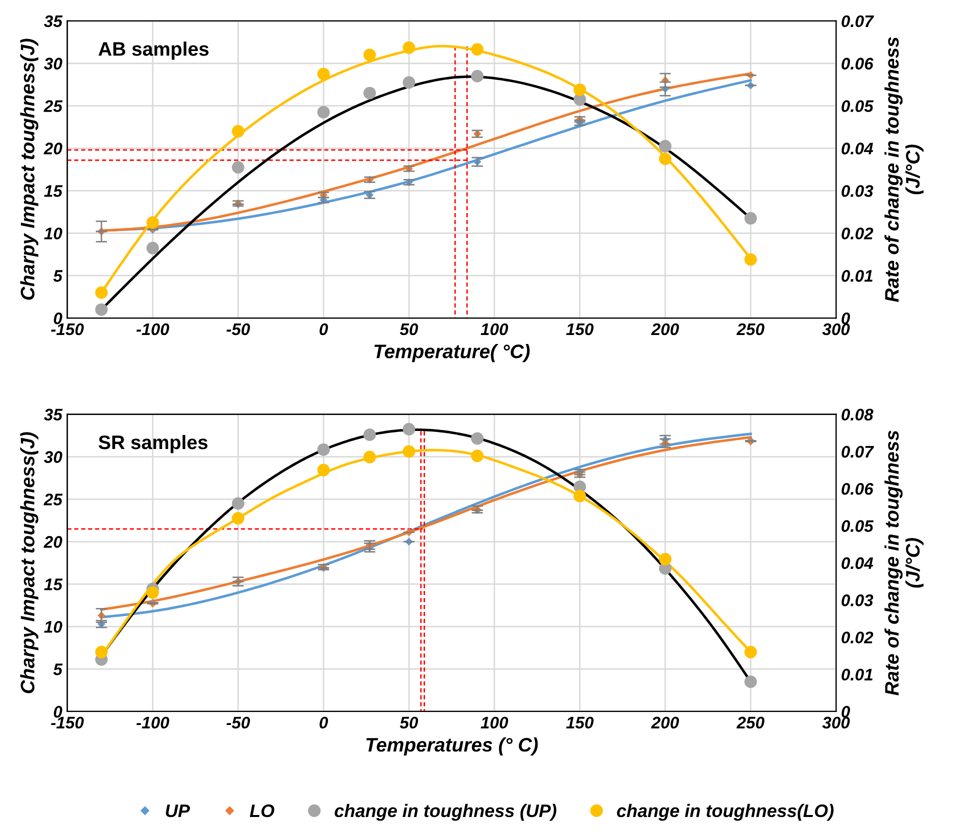 The image size is (961, 837). Describe the element at coordinates (178, 811) in the screenshot. I see `legend-label: UP` at that location.